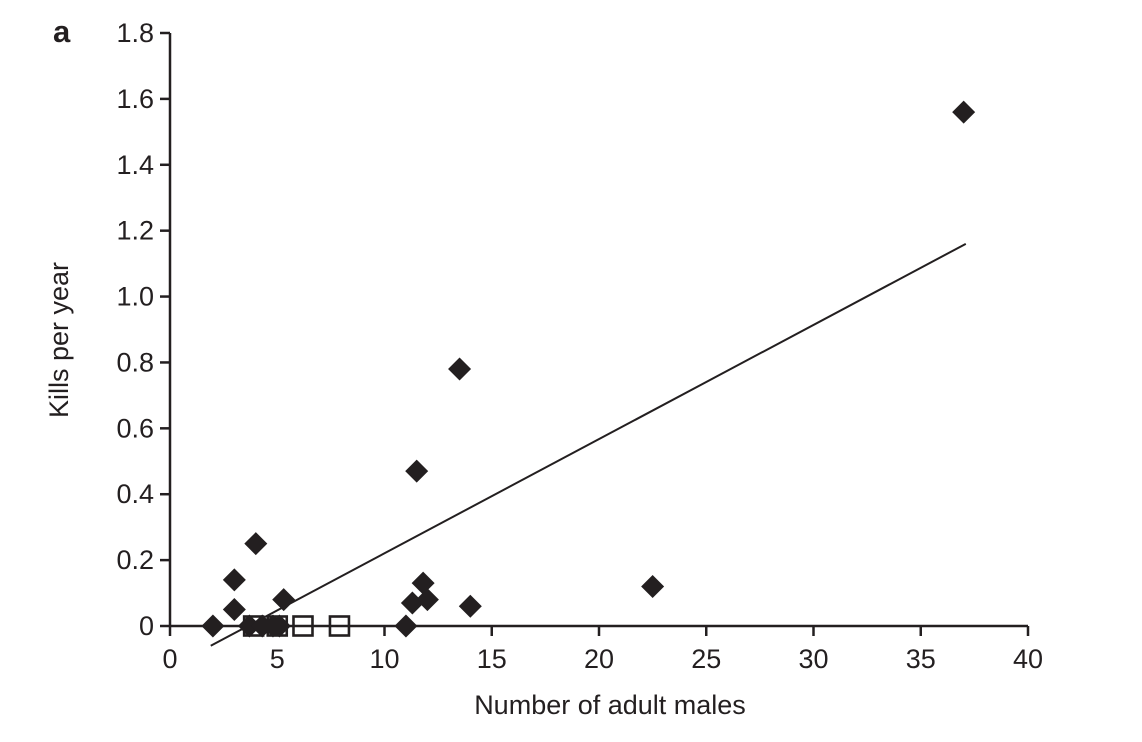 The height and width of the screenshot is (742, 1142). I want to click on x-tick-label: 15, so click(492, 659).